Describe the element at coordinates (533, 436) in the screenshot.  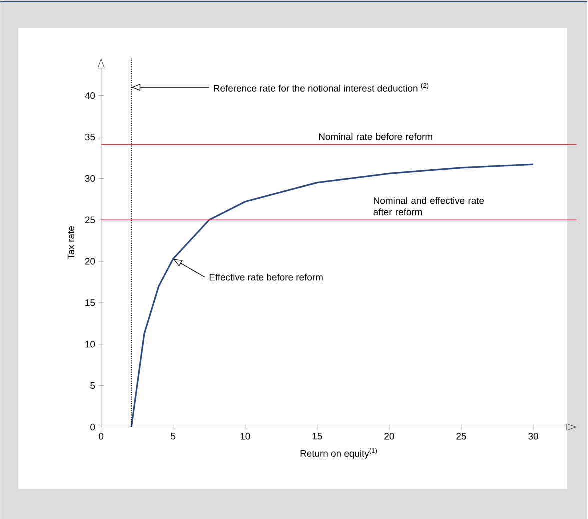
I see `x-tick-label: 30` at that location.